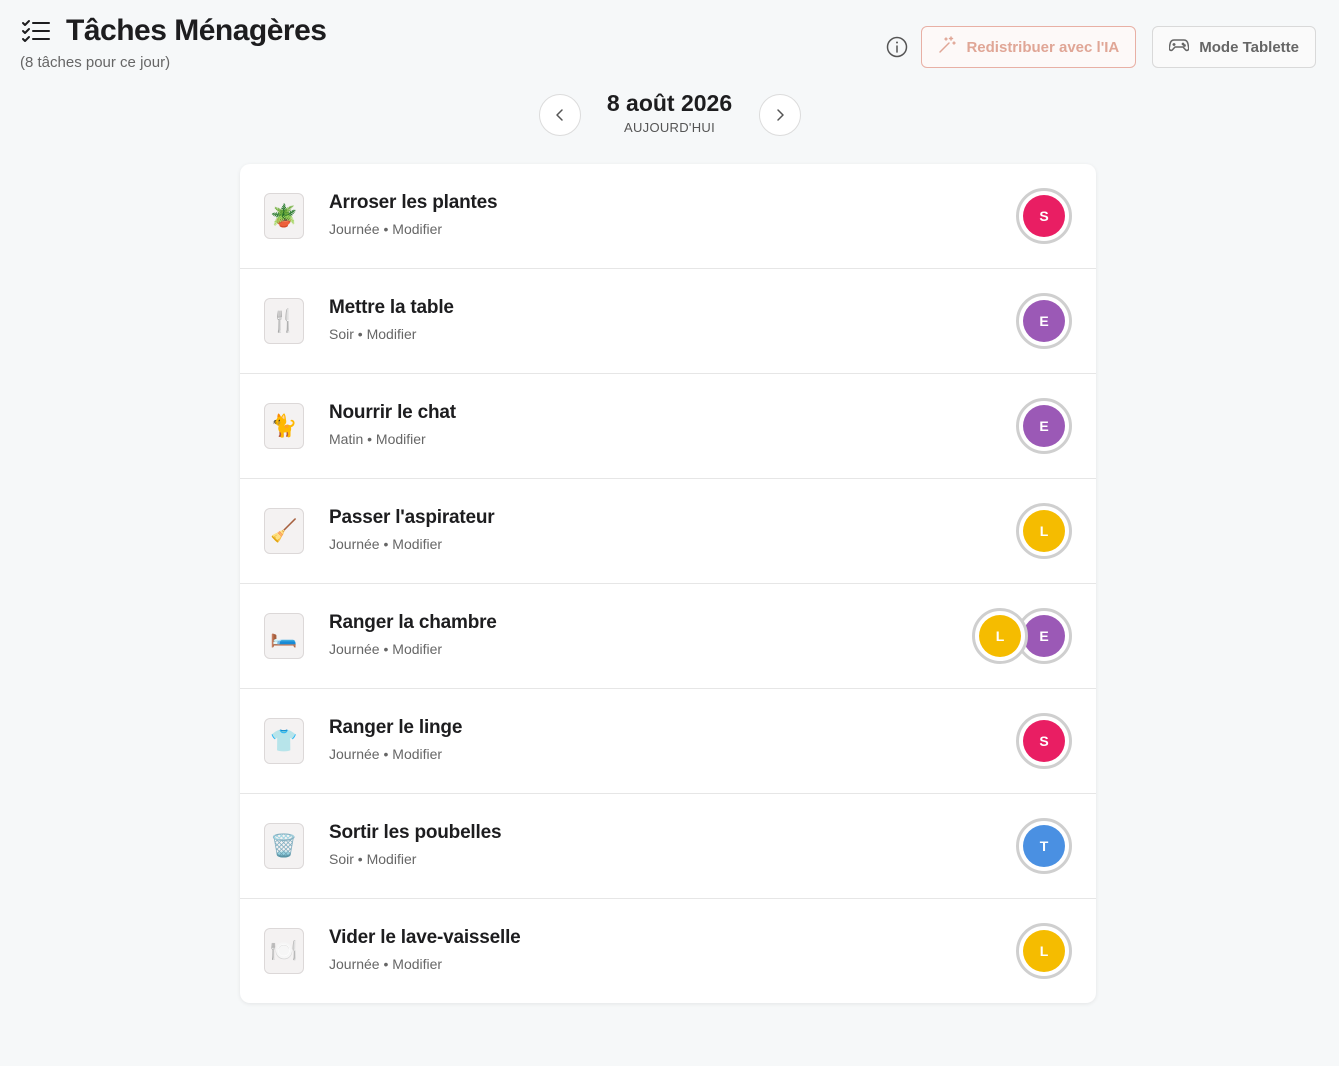 This screenshot has width=1339, height=1066. I want to click on today-label: AUJOURD'HUI, so click(669, 127).